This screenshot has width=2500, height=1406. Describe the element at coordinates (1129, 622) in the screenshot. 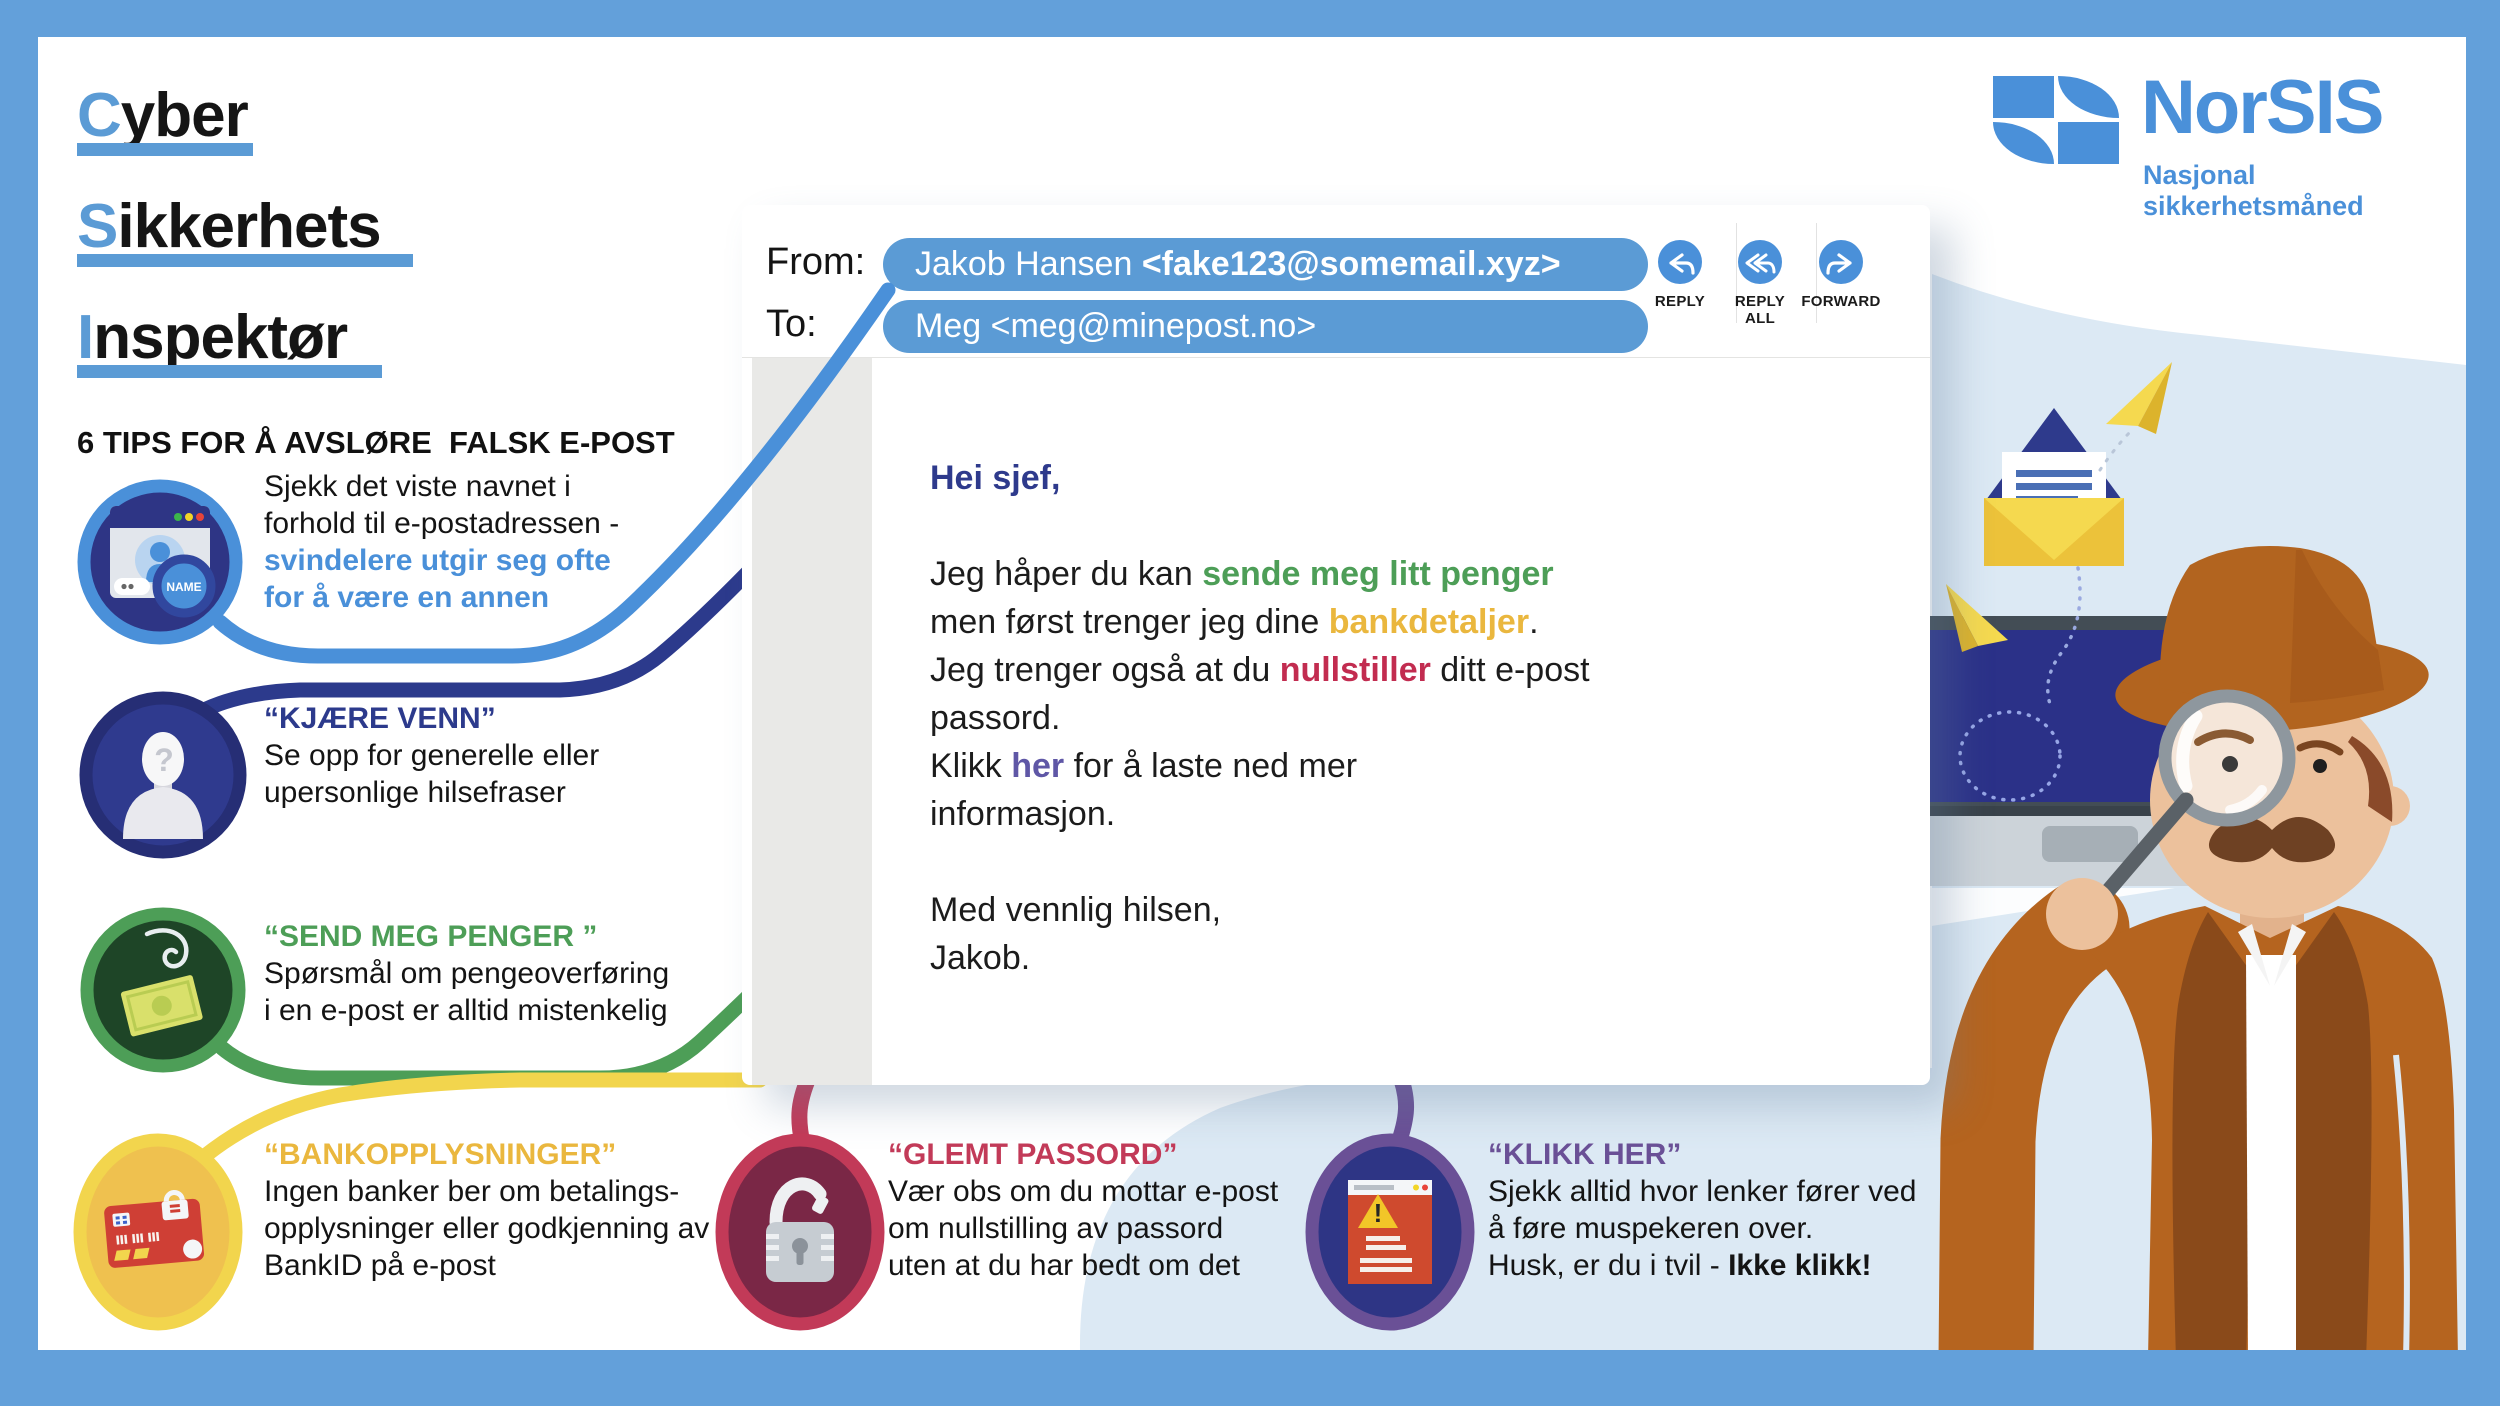

I see `text-segment: men først trenger jeg dine` at that location.